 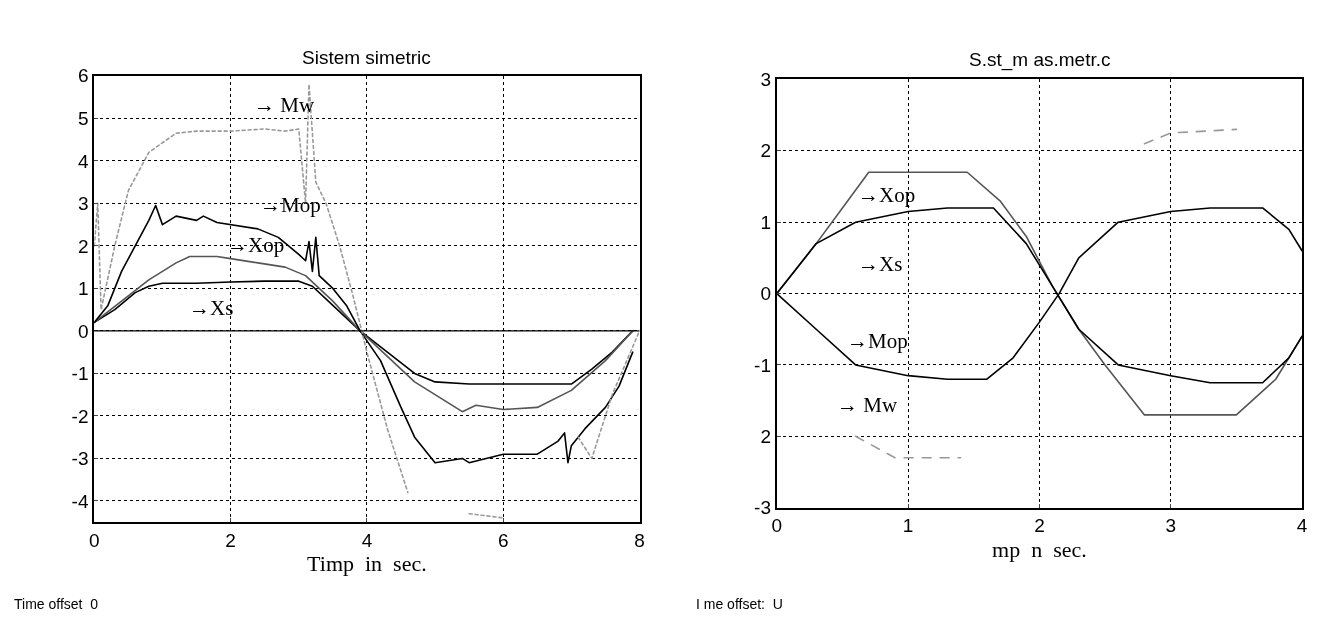 What do you see at coordinates (80, 501) in the screenshot?
I see `y-tick-label: -4` at bounding box center [80, 501].